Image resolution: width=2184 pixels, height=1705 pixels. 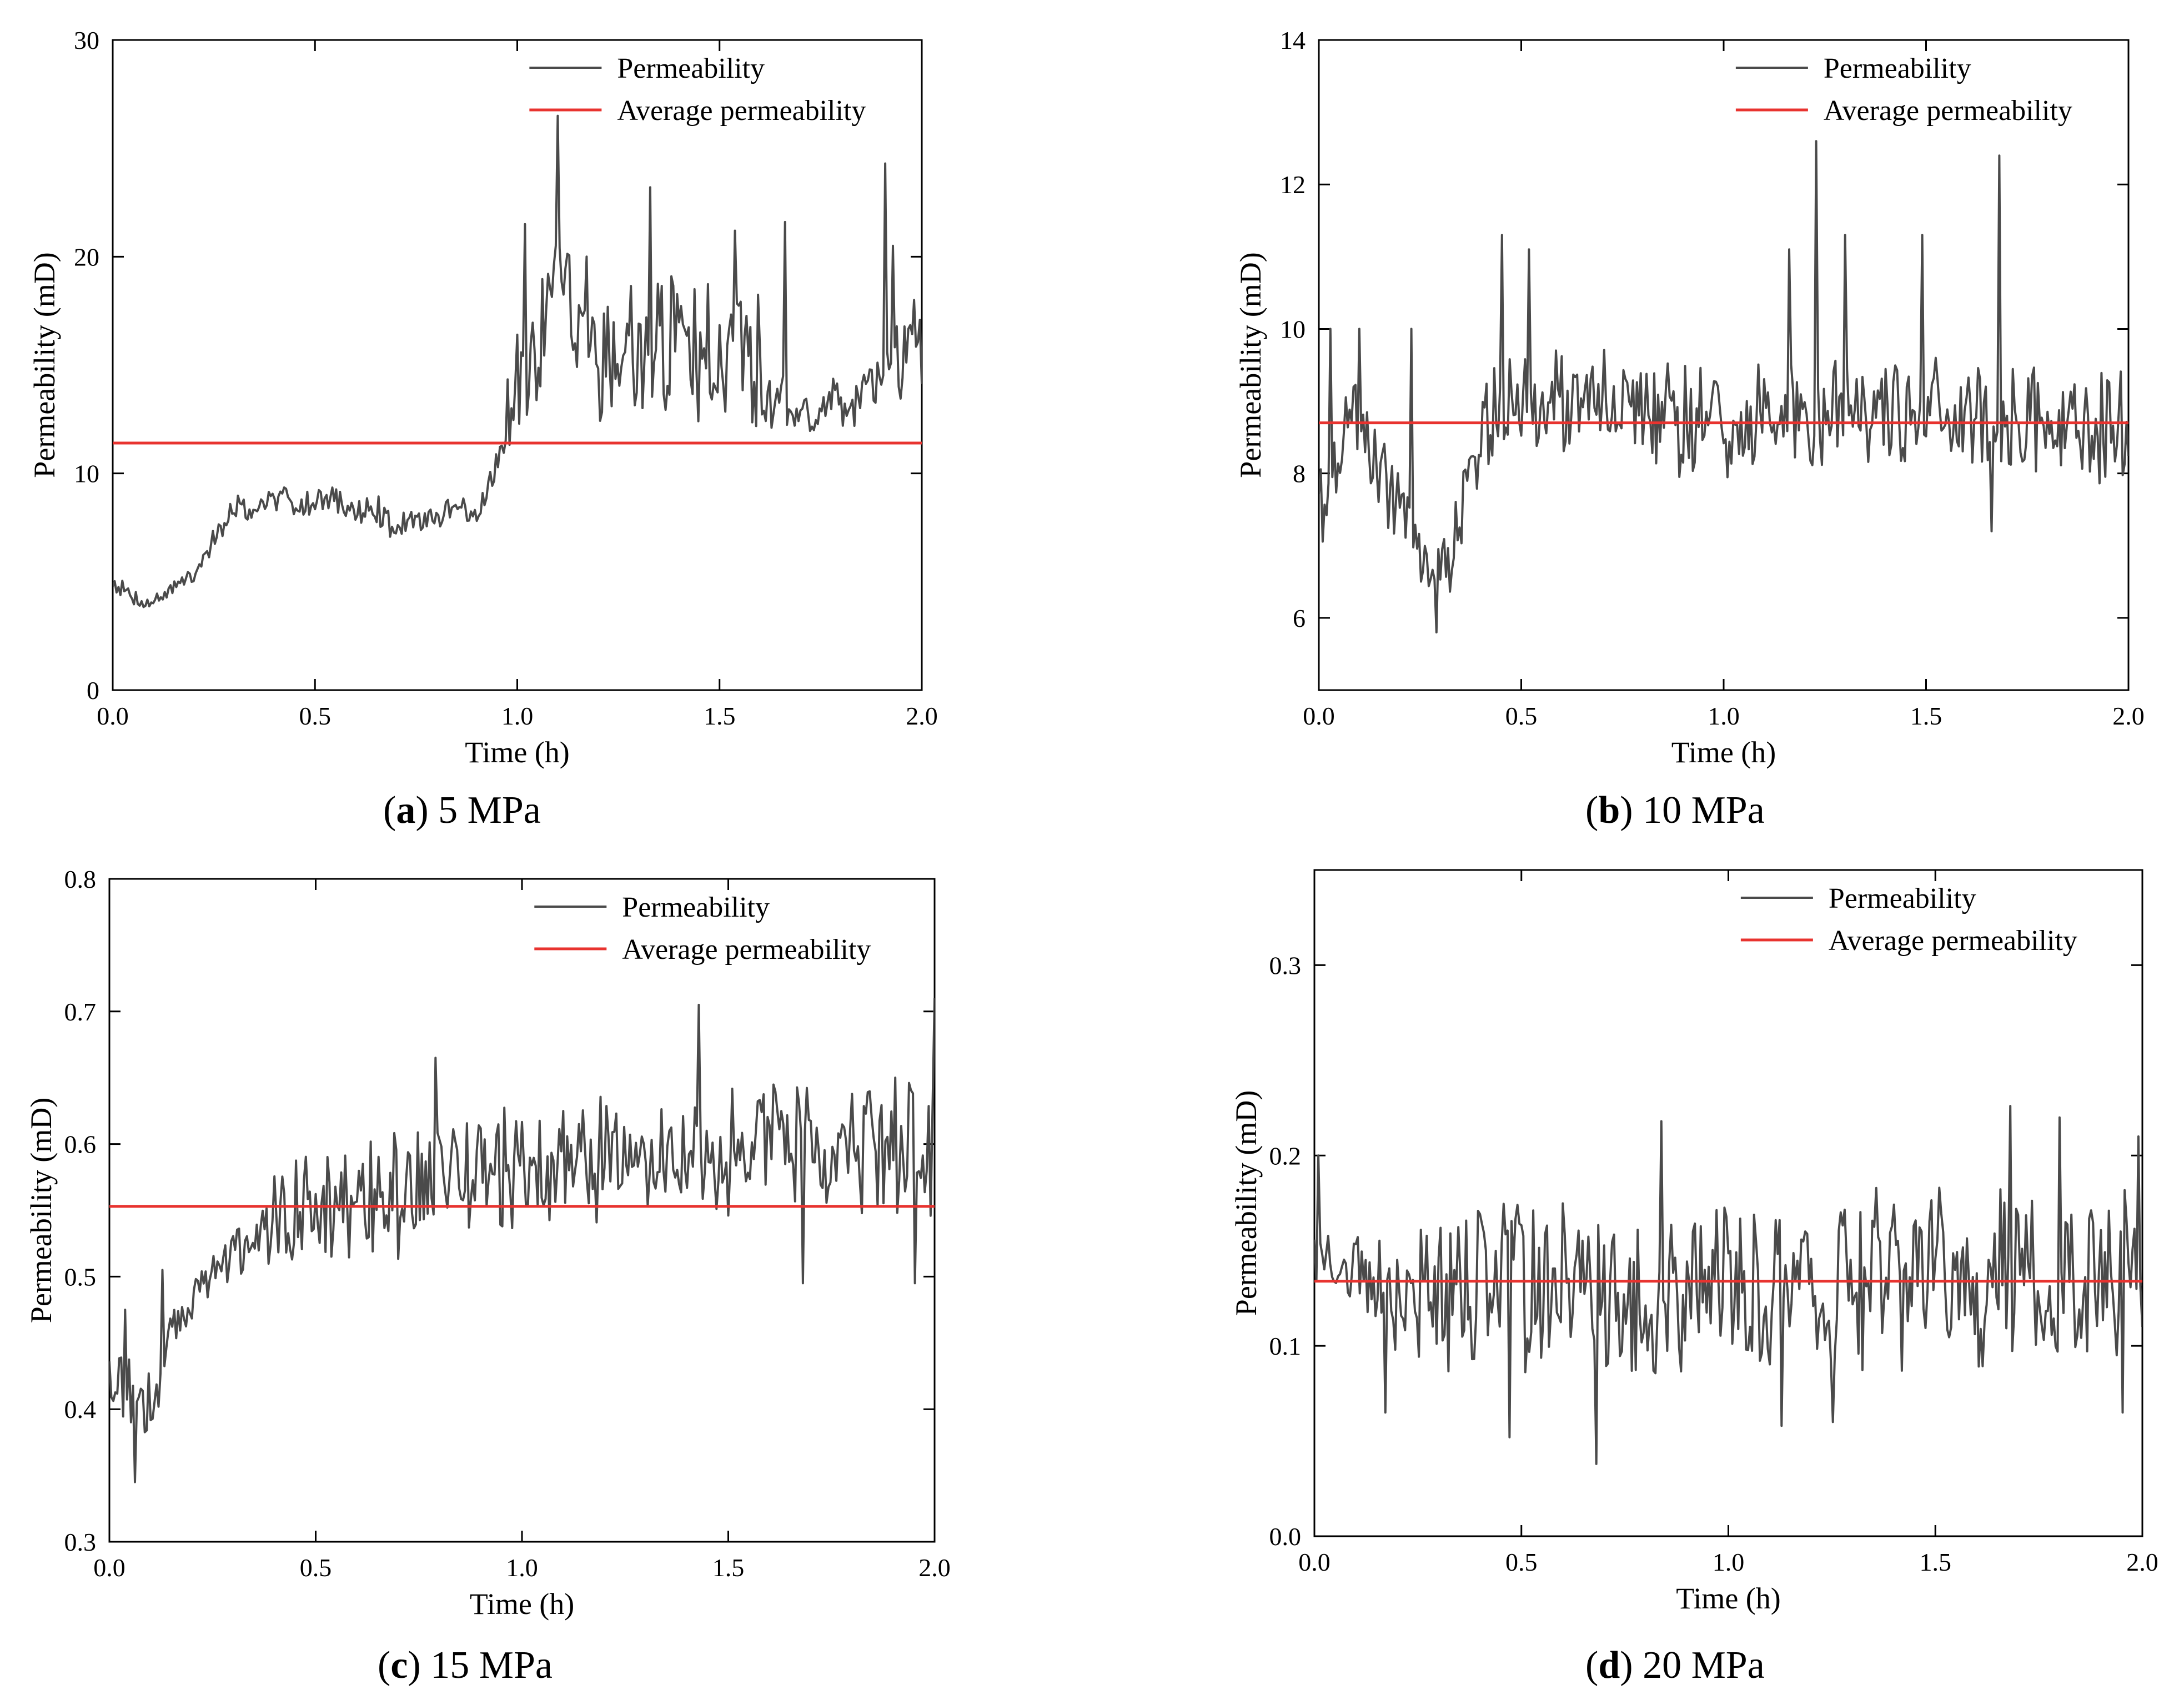 I want to click on y-tick-label-c: 0.5, so click(x=80, y=1277).